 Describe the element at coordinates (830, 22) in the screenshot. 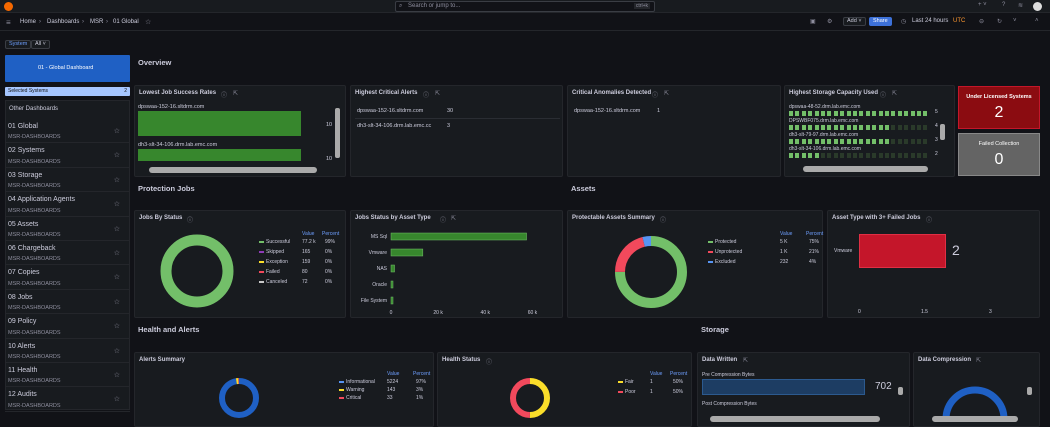

I see `gear-icon: ⚙` at that location.